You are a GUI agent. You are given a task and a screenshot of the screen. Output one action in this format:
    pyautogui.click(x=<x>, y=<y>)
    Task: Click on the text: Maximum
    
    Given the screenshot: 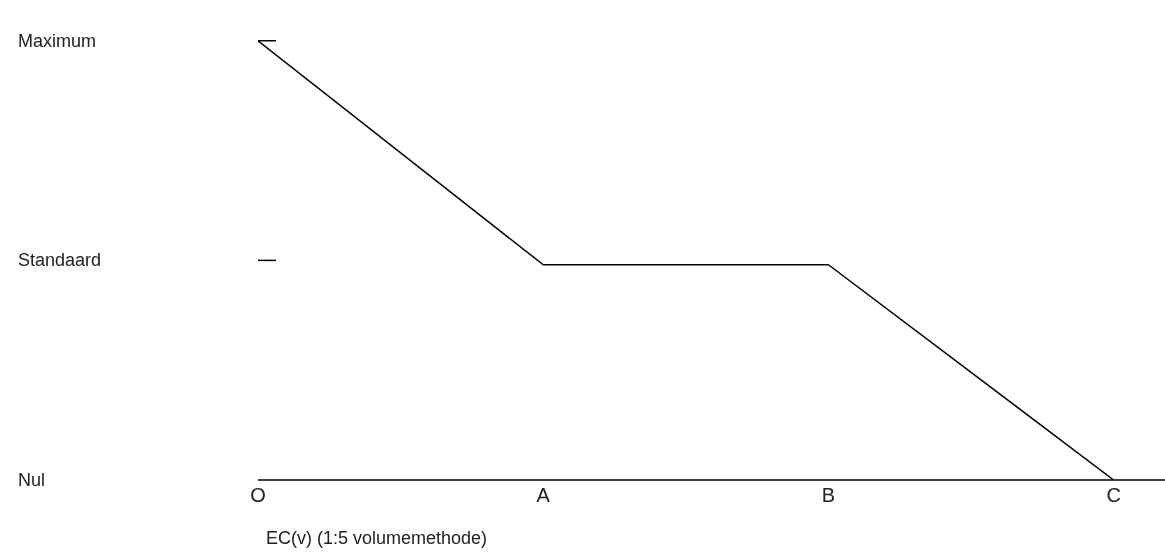 What is the action you would take?
    pyautogui.click(x=57, y=40)
    